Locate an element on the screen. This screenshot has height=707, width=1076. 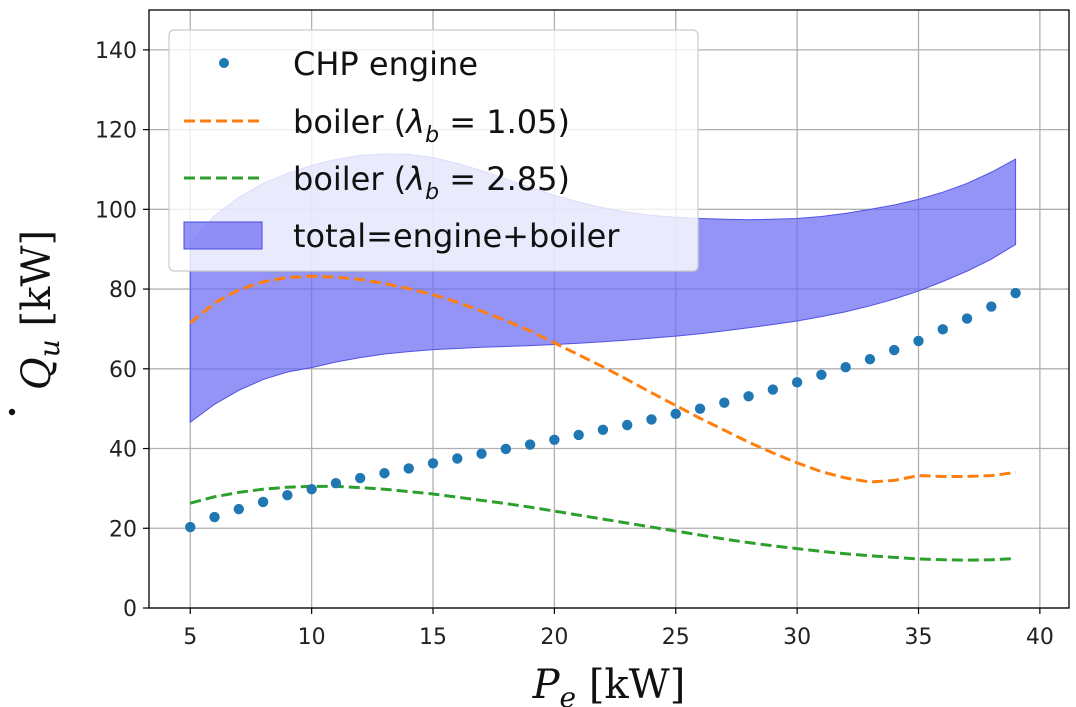
legend-engine-marker is located at coordinates (224, 63).